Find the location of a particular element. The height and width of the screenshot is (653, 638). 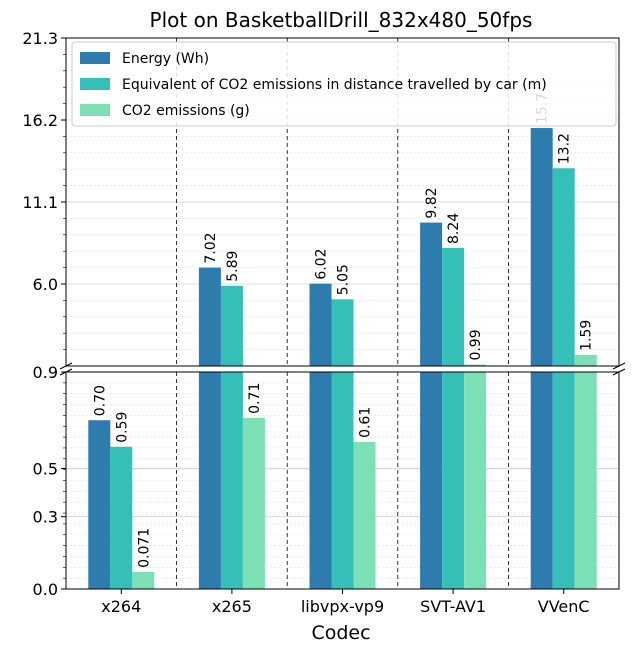

y-tick-label: 21.3 is located at coordinates (40, 38).